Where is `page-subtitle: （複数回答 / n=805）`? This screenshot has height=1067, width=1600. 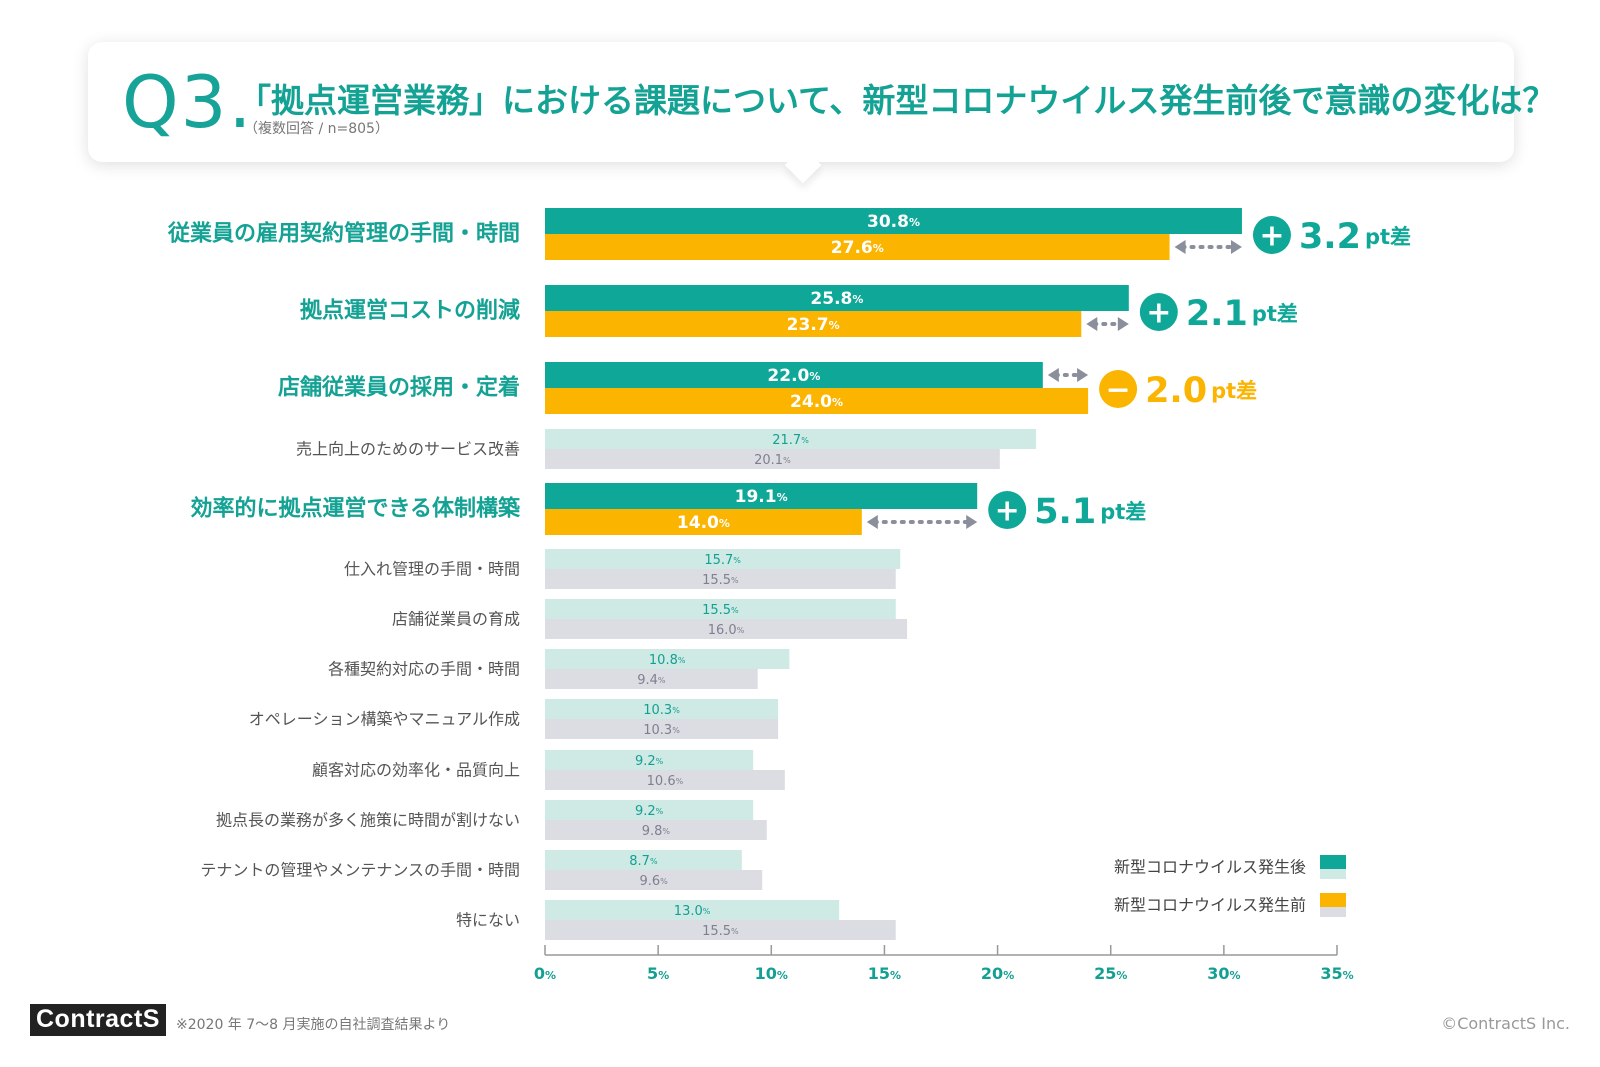 page-subtitle: （複数回答 / n=805） is located at coordinates (316, 129).